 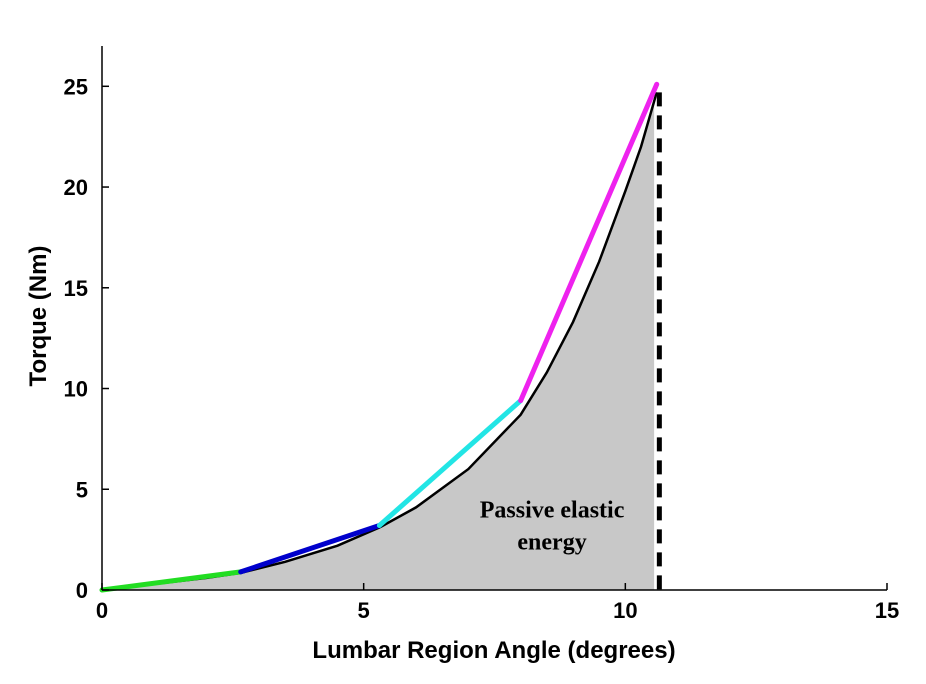 What do you see at coordinates (76, 187) in the screenshot?
I see `y-tick-label: 20` at bounding box center [76, 187].